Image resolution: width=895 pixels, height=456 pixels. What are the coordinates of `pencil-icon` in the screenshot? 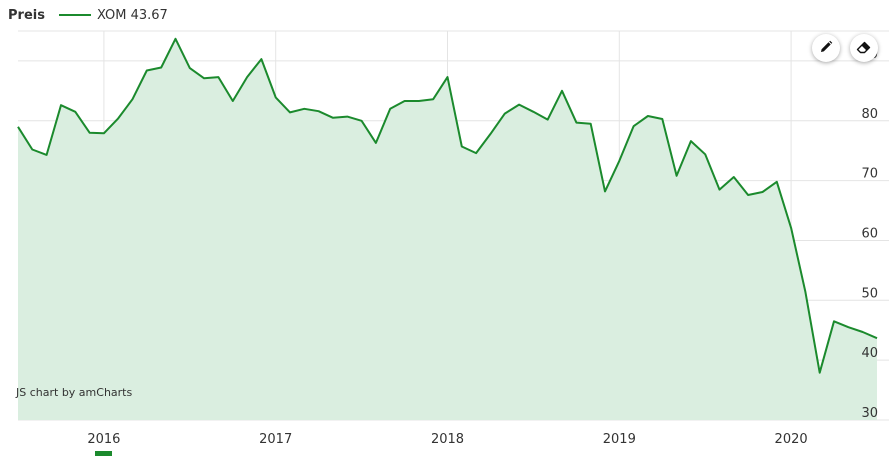 It's located at (826, 48).